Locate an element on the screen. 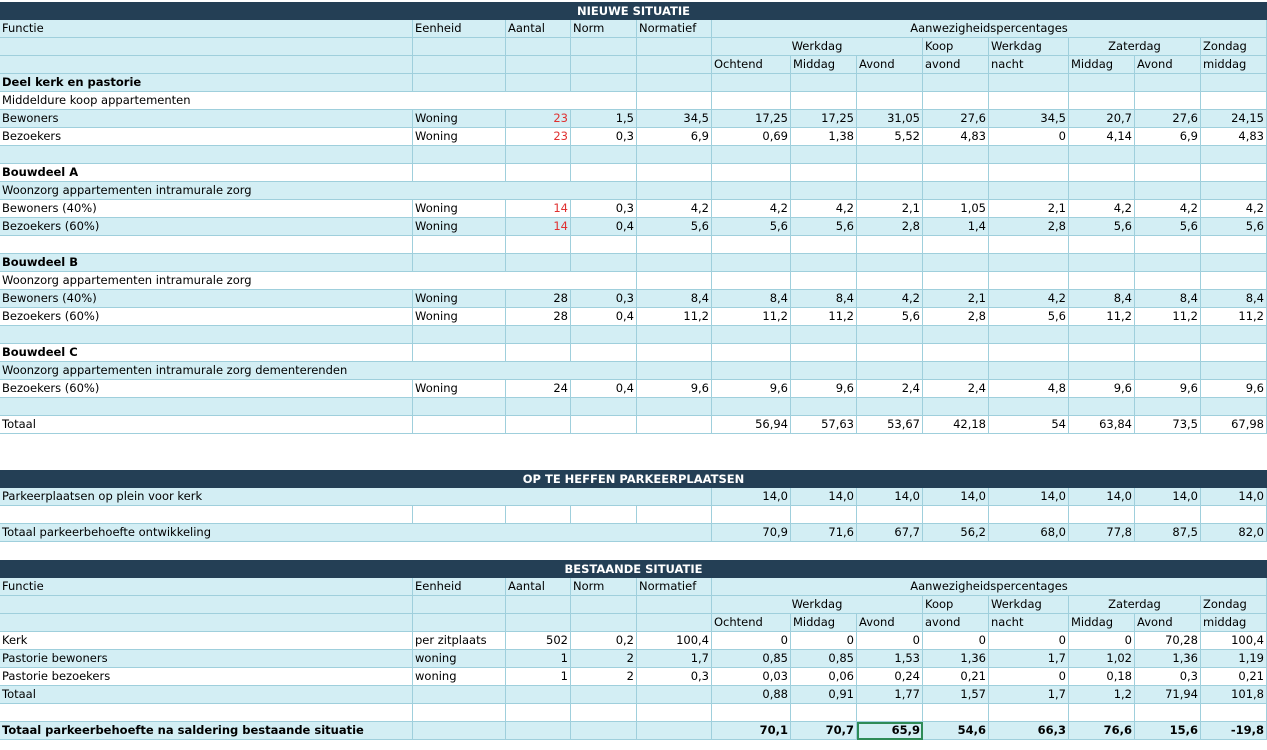 The image size is (1267, 750). value-cell: 71,94 is located at coordinates (1168, 695).